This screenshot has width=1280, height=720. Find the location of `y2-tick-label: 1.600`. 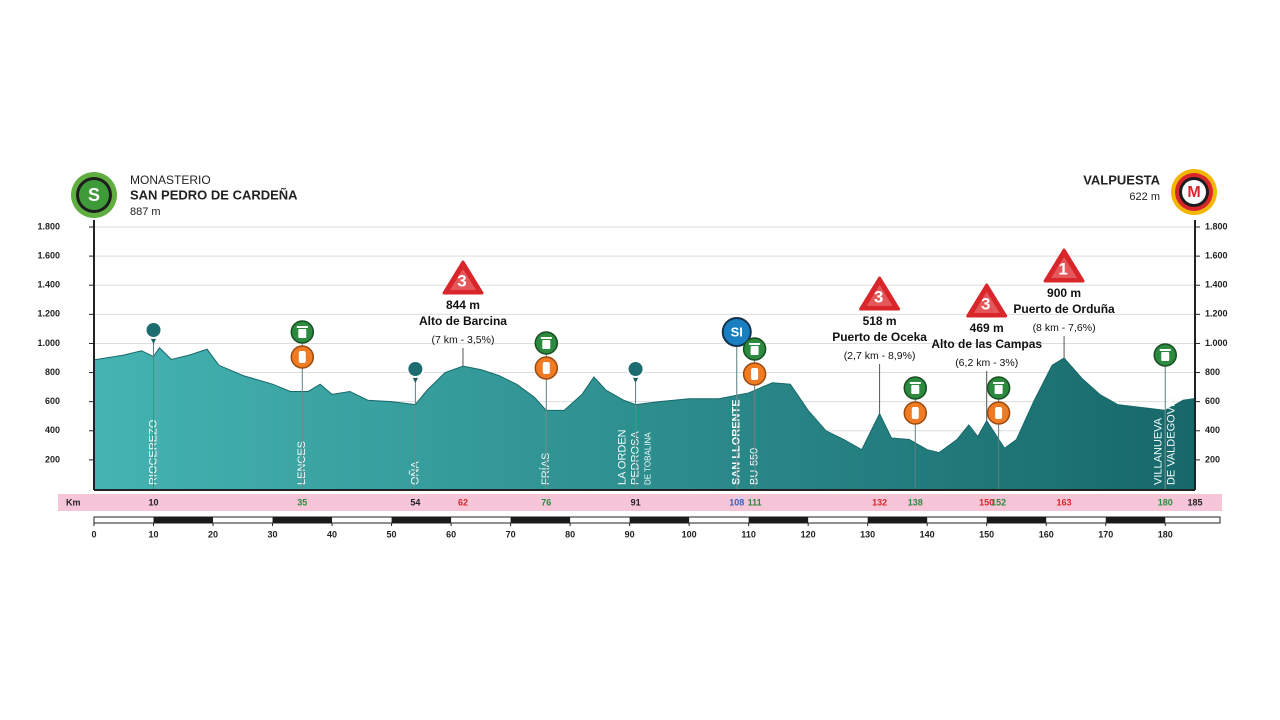

y2-tick-label: 1.600 is located at coordinates (1216, 255).